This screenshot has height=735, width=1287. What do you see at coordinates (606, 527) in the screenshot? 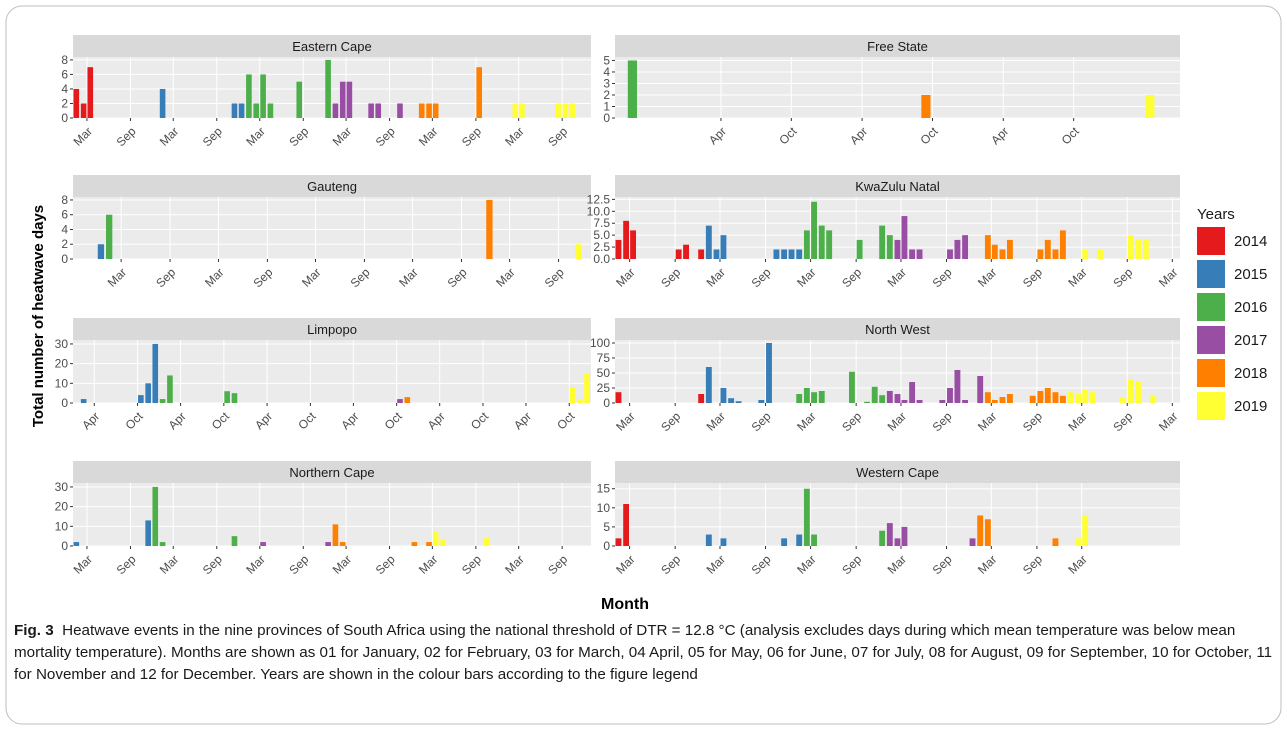
I see `y-tick-label: 5` at bounding box center [606, 527].